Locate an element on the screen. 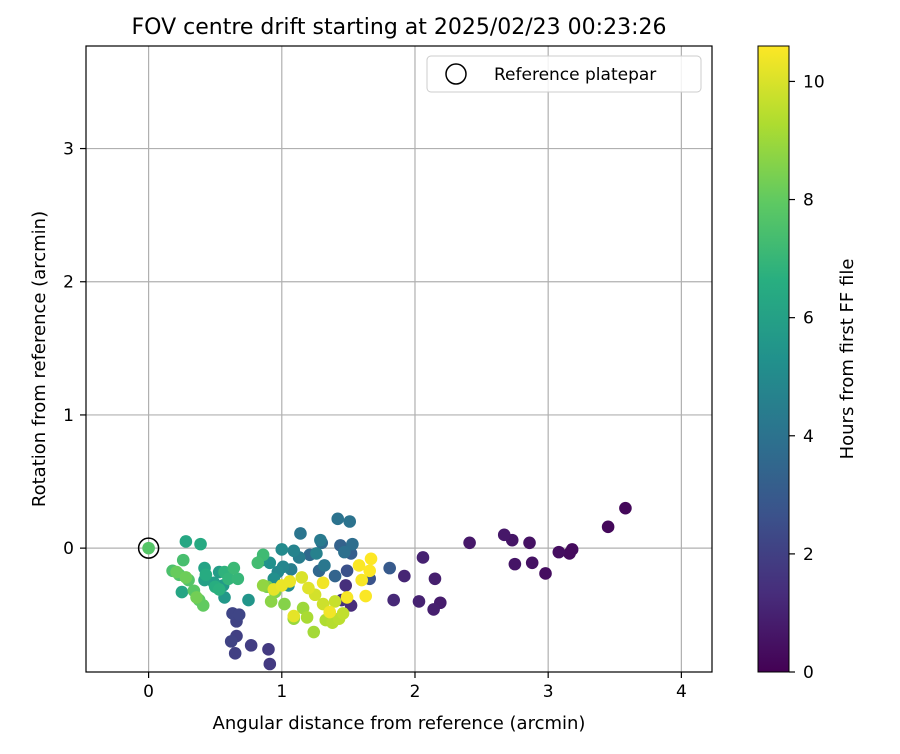  x-axis-label: Angular distance from reference (arcmin) is located at coordinates (399, 723).